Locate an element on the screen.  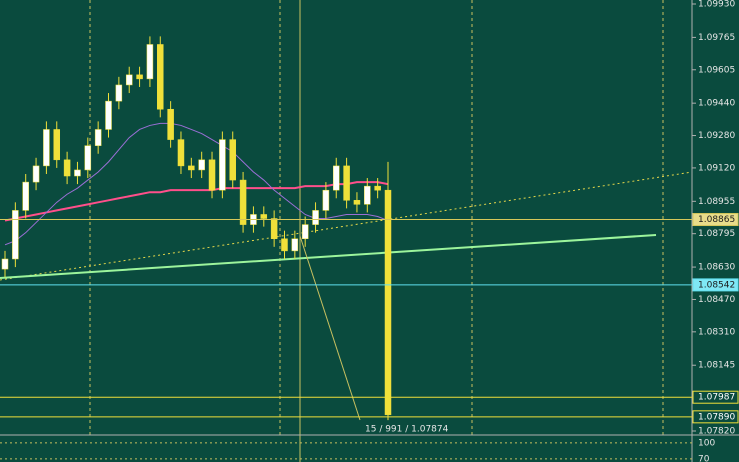
y-tick-label: 1.08795 is located at coordinates (716, 234).